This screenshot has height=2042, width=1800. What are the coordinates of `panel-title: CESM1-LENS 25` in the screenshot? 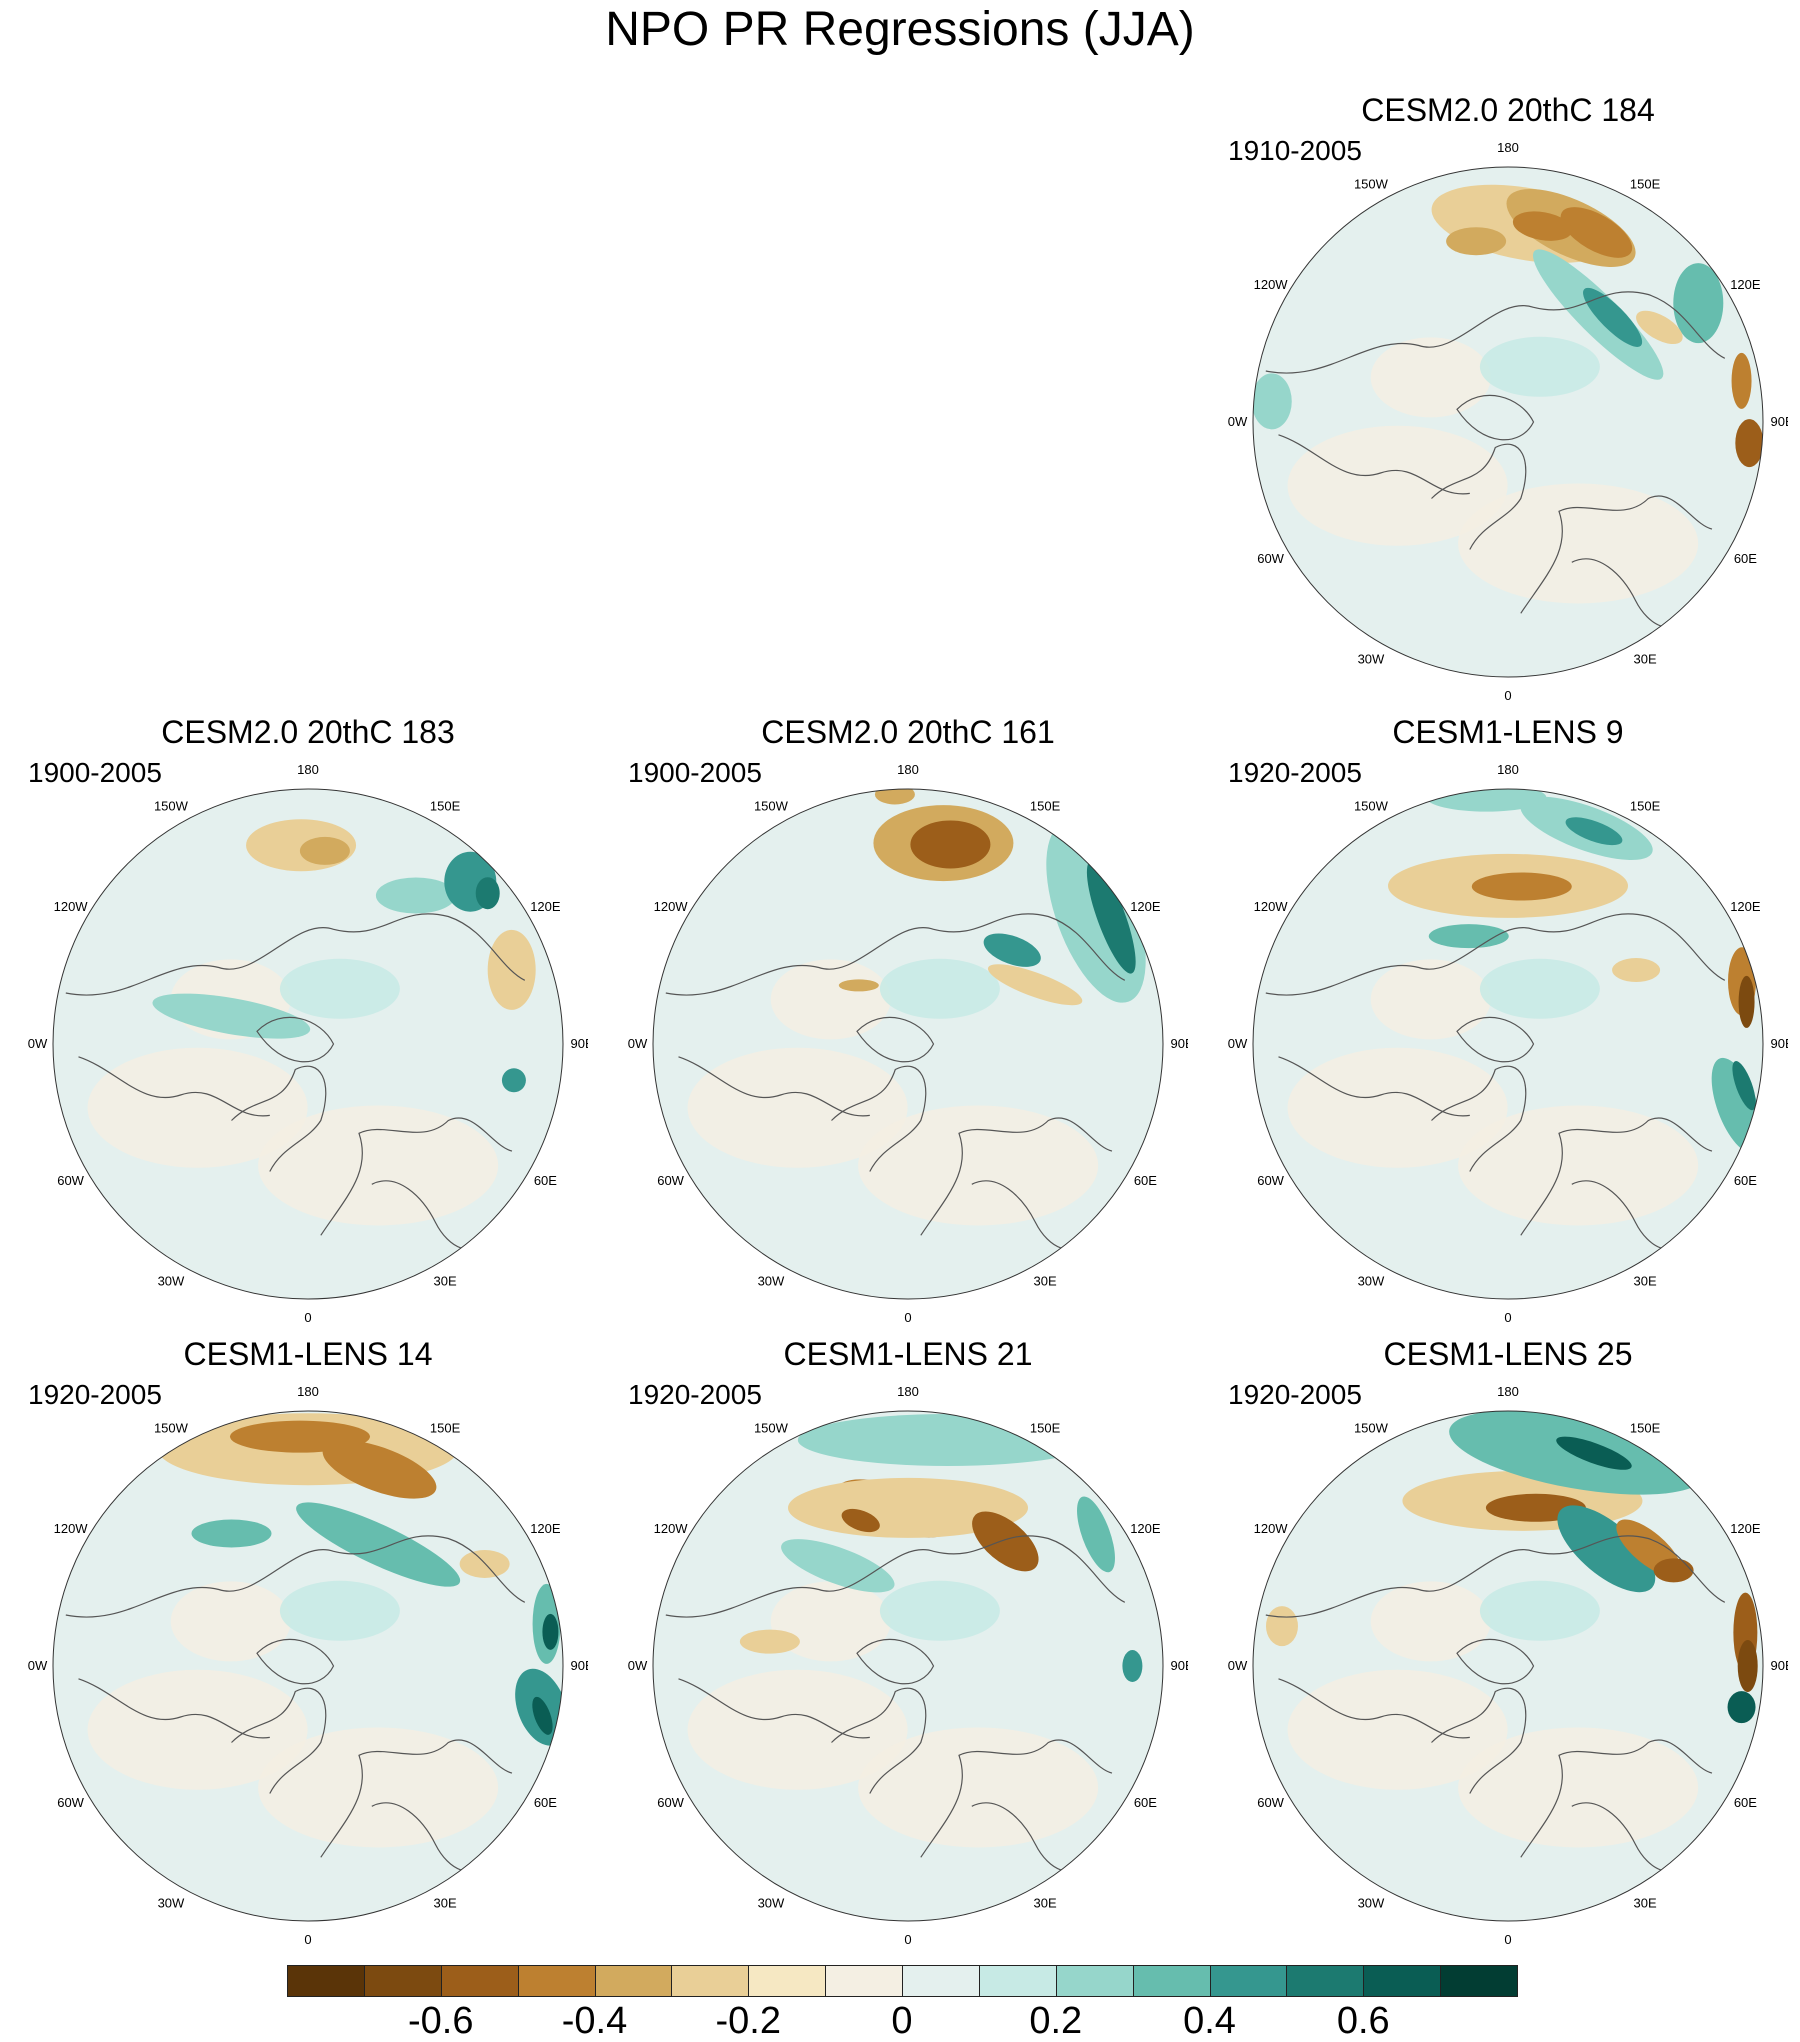 It's located at (1508, 1354).